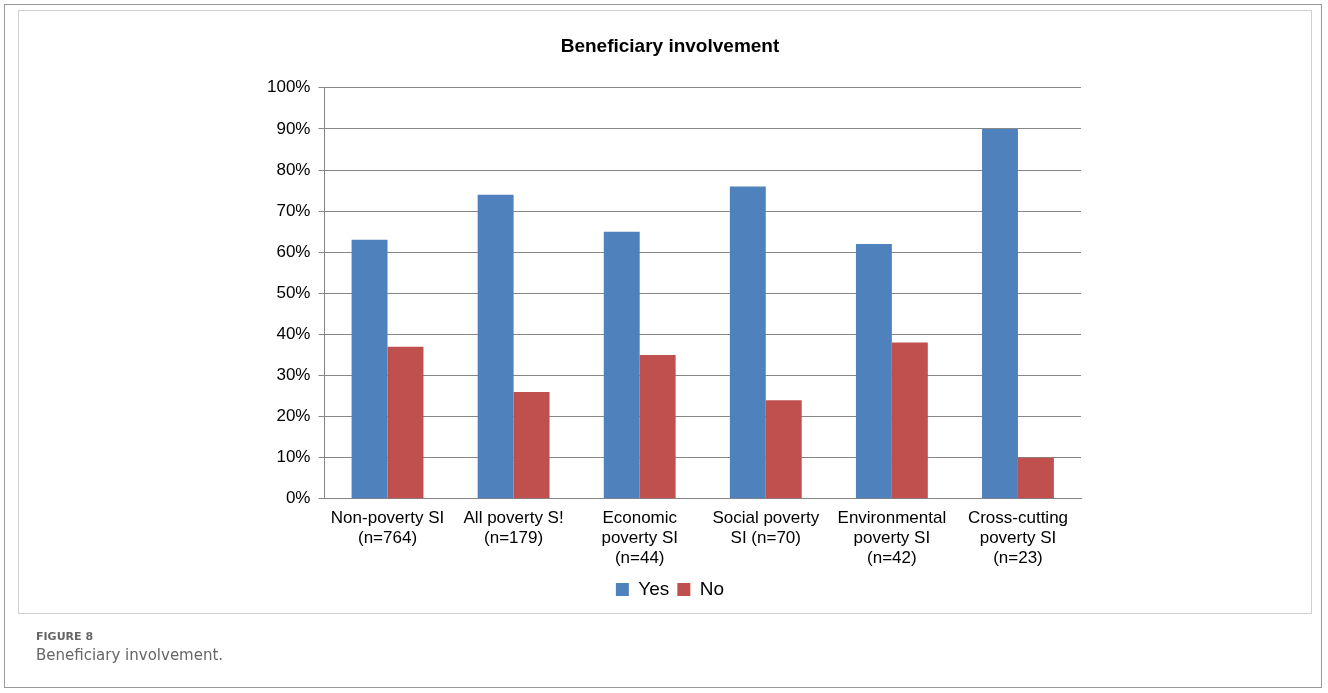  I want to click on y-tick-label: 0%, so click(298, 498).